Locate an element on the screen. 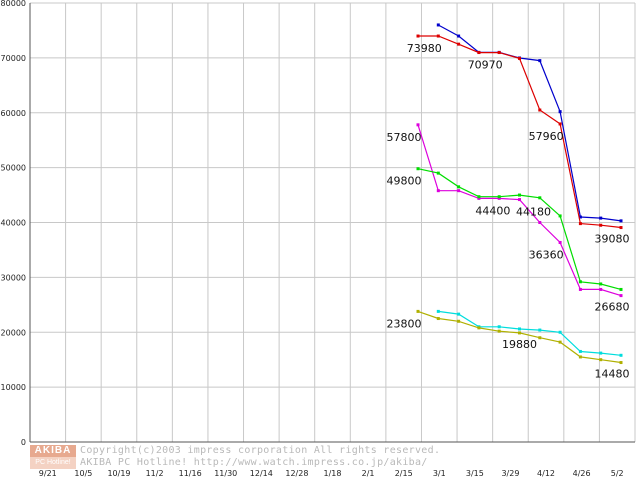  data-label: 57960 is located at coordinates (546, 136).